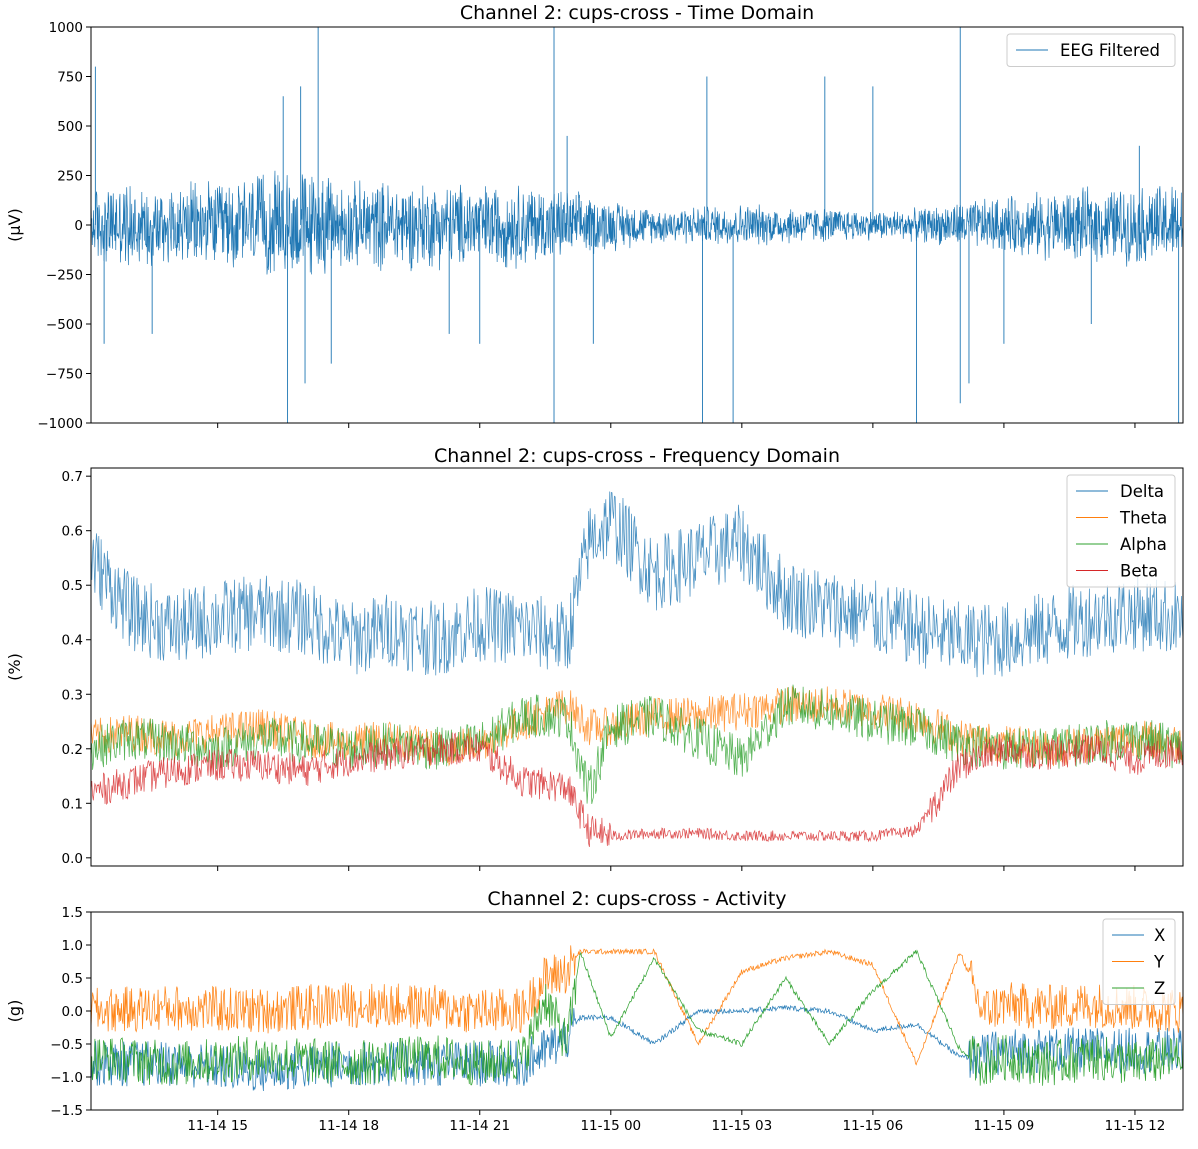 The height and width of the screenshot is (1149, 1198). I want to click on time-domain-xticks, so click(676, 425).